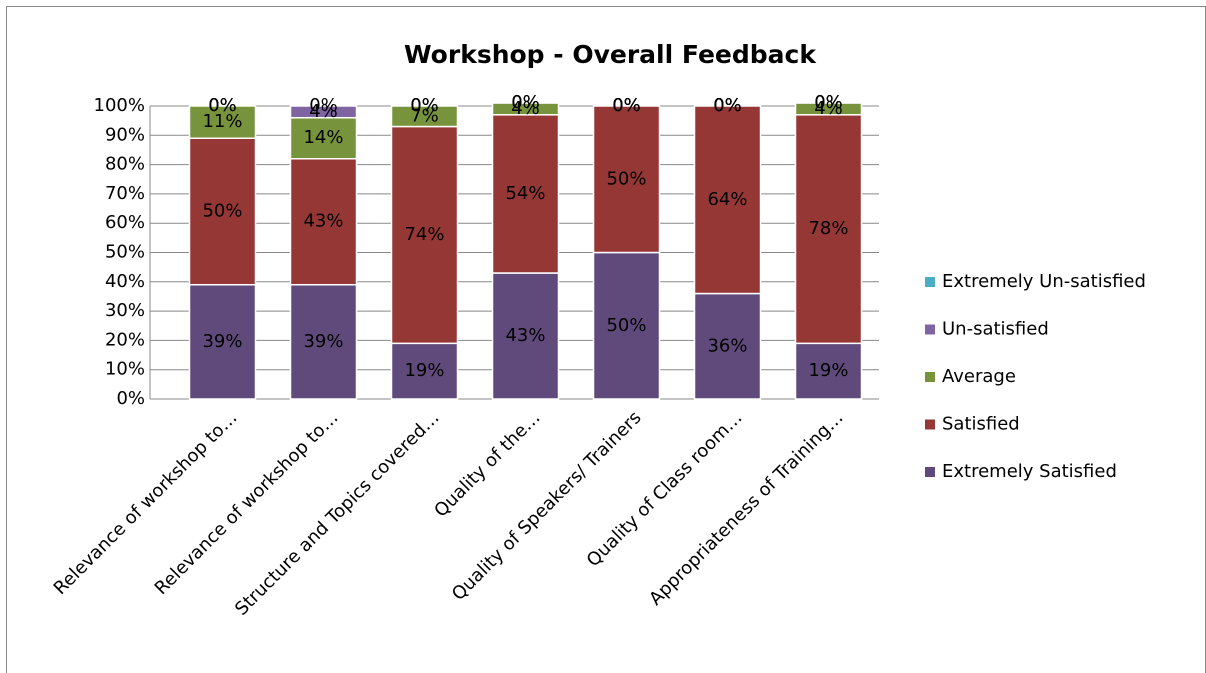 This screenshot has height=673, width=1206. Describe the element at coordinates (125, 134) in the screenshot. I see `y-tick-label: 90%` at that location.